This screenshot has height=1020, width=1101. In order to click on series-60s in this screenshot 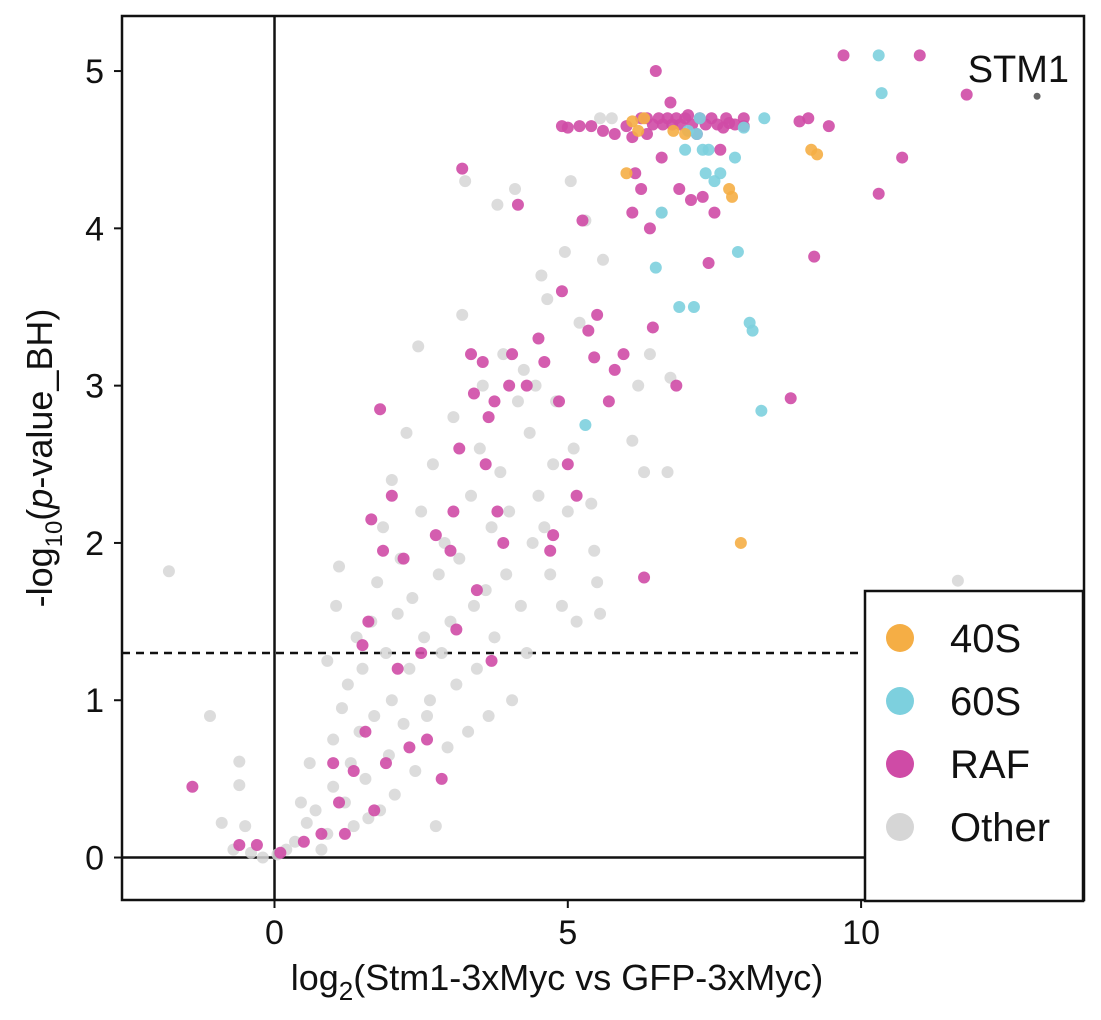, I will do `click(733, 240)`.